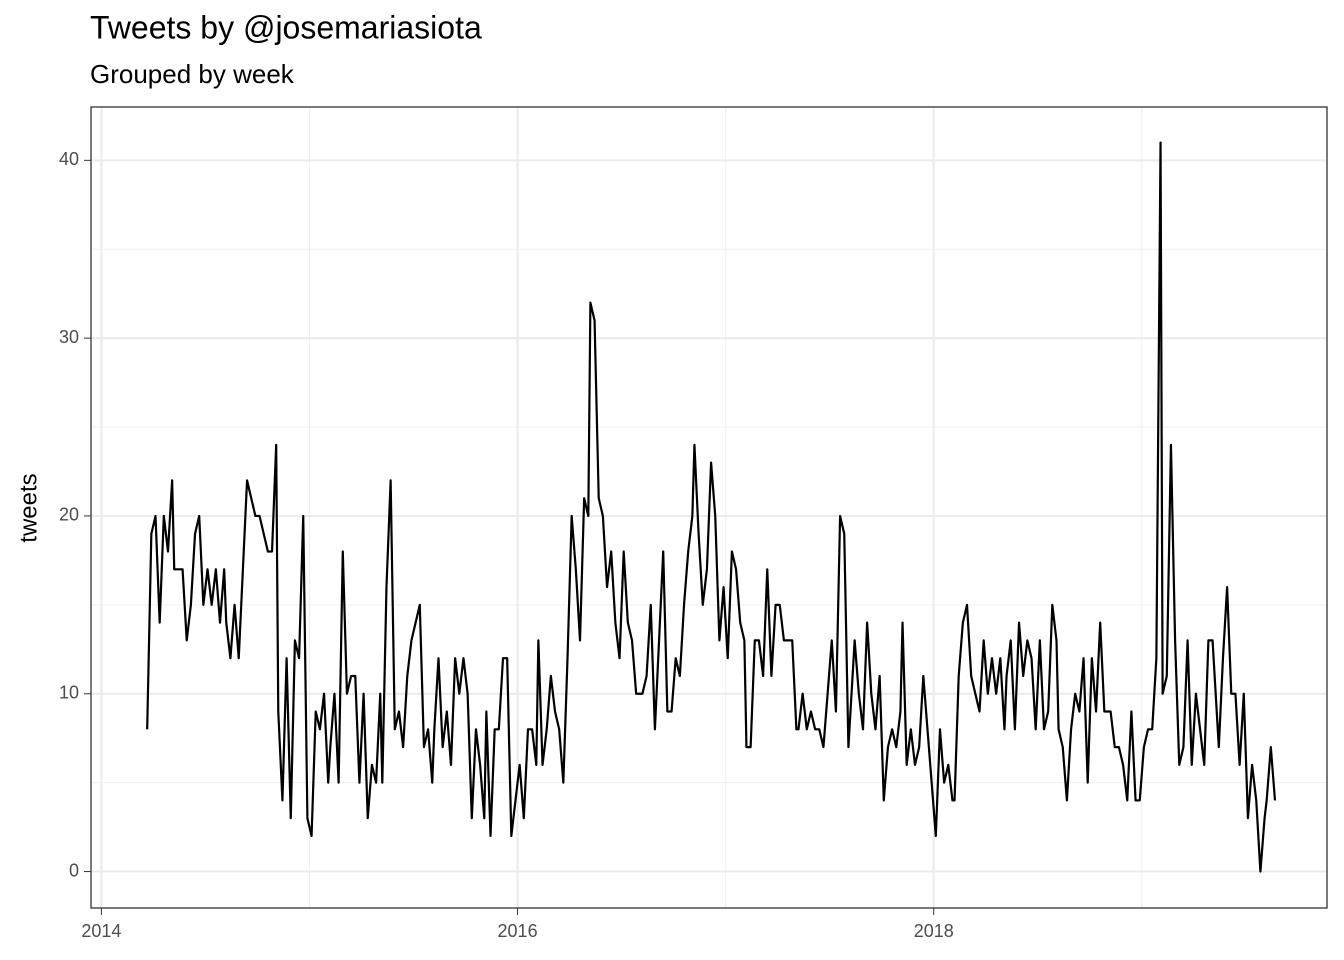 The width and height of the screenshot is (1344, 960). Describe the element at coordinates (69, 515) in the screenshot. I see `y-tick-label: 20` at that location.